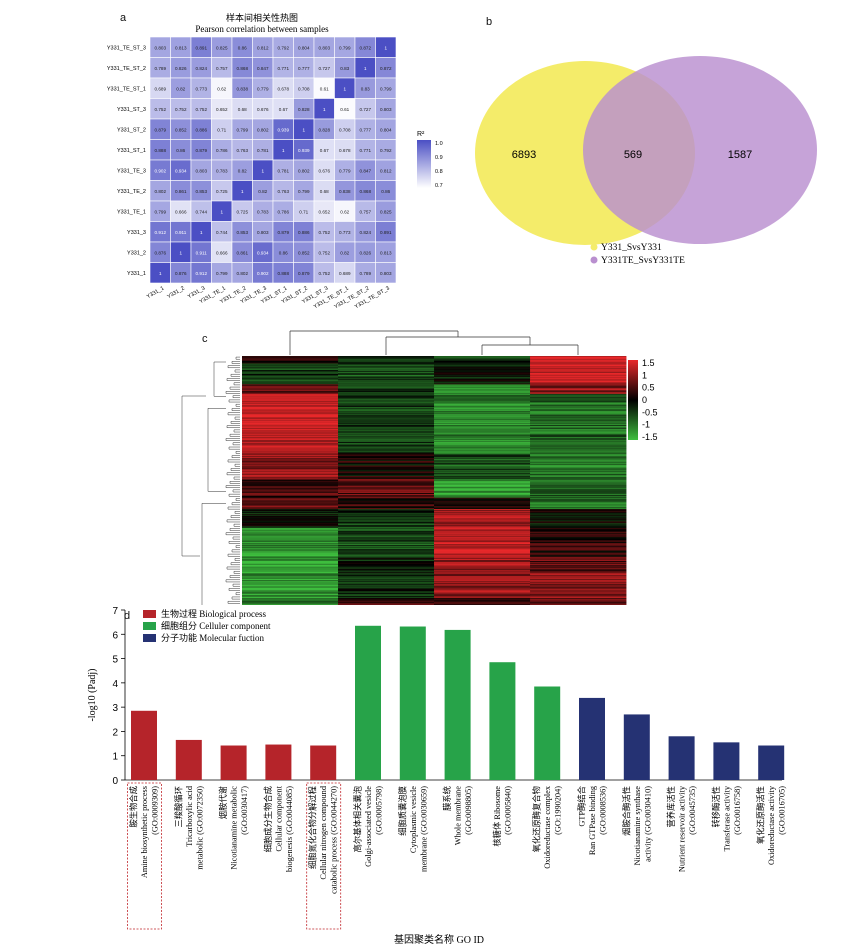 The height and width of the screenshot is (949, 843). What do you see at coordinates (592, 820) in the screenshot?
I see `bar-category-label: Ran GTPase binding` at bounding box center [592, 820].